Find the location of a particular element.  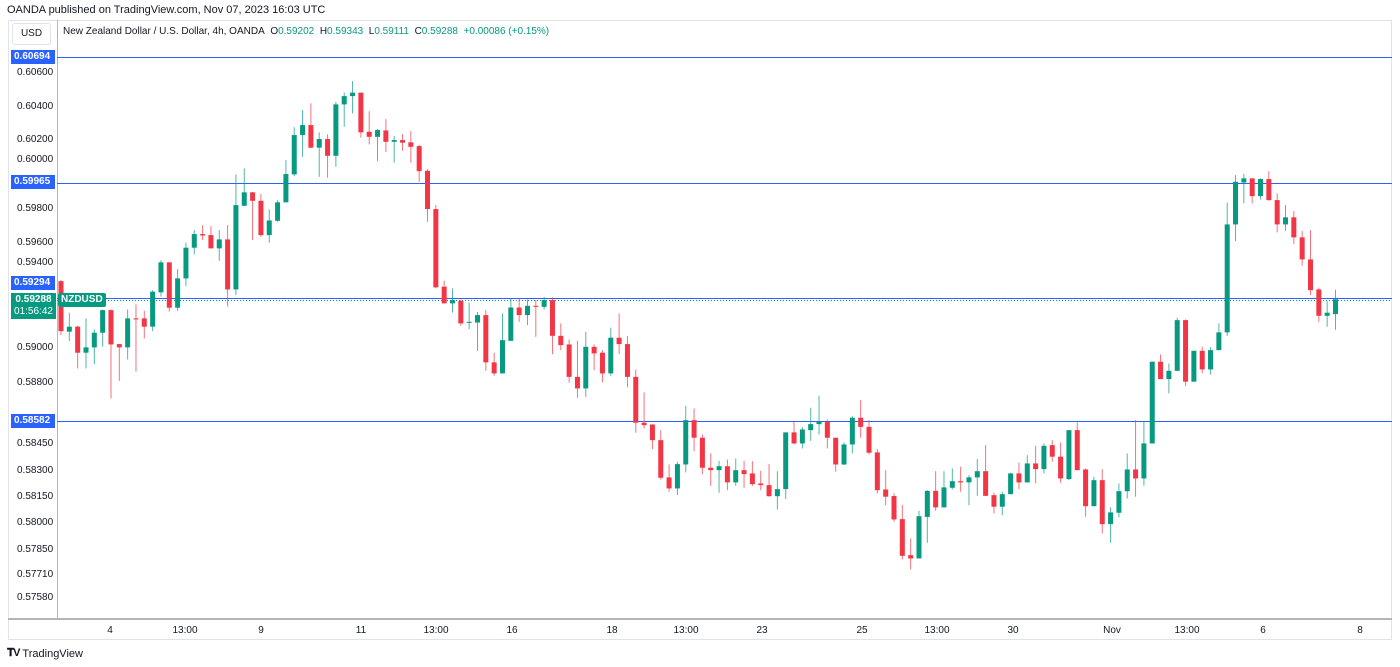

high-label: H is located at coordinates (323, 31).